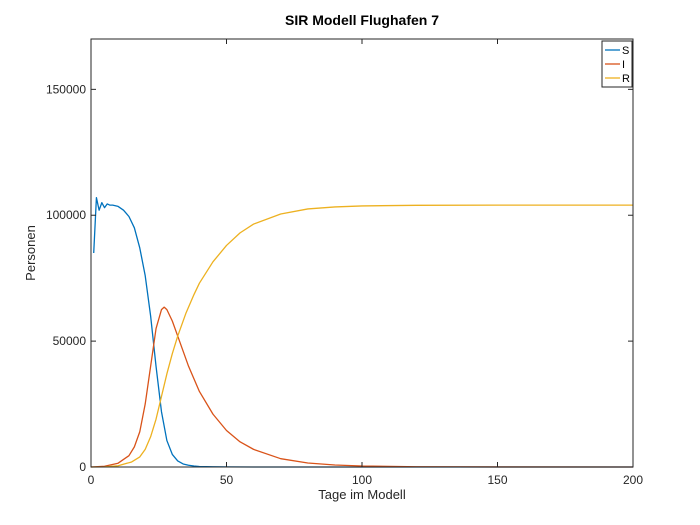  I want to click on y-tick-label: 0, so click(82, 467).